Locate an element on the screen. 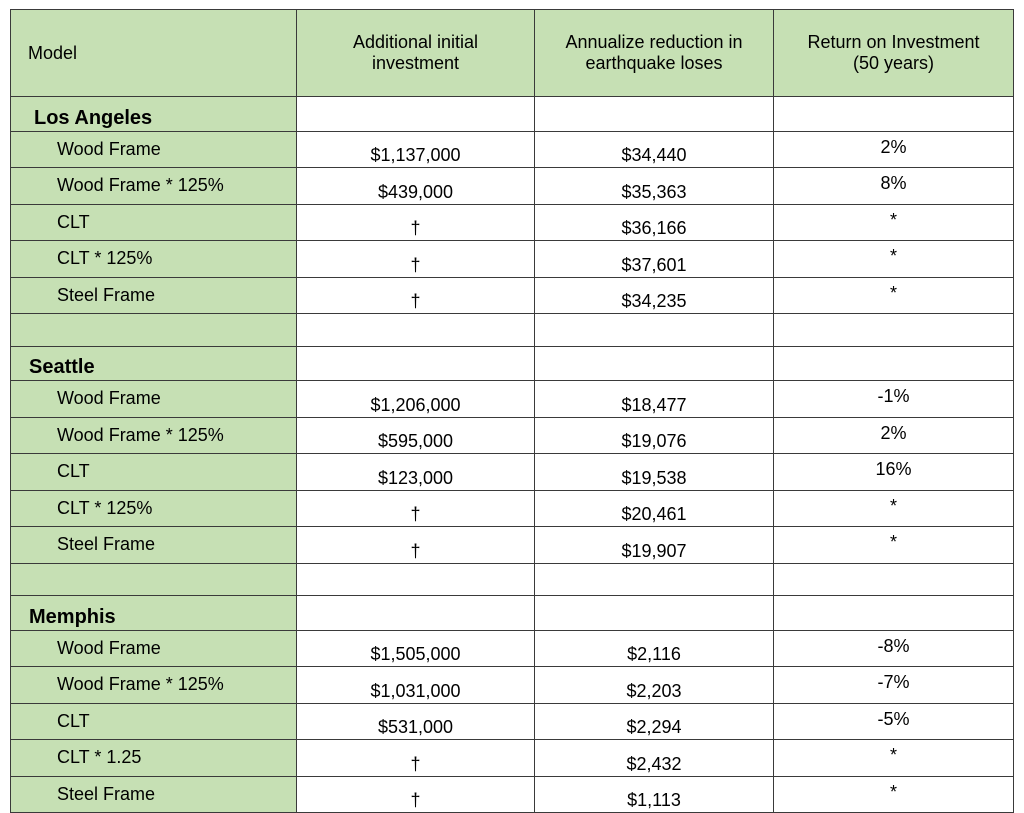  header-investment: Additional initial investment is located at coordinates (415, 53).